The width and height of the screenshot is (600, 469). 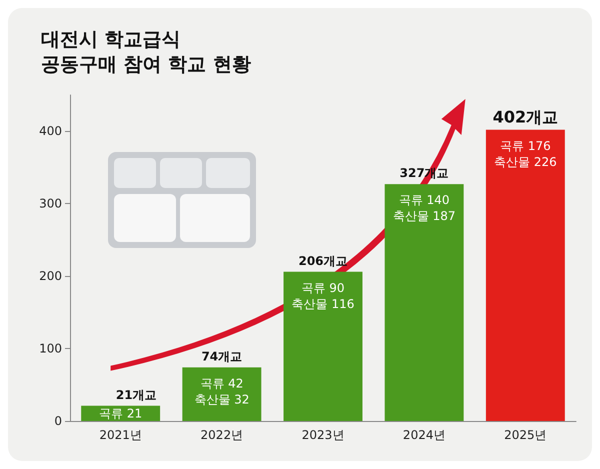 I want to click on annotation: 곡류 140 축산물 187, so click(x=424, y=208).